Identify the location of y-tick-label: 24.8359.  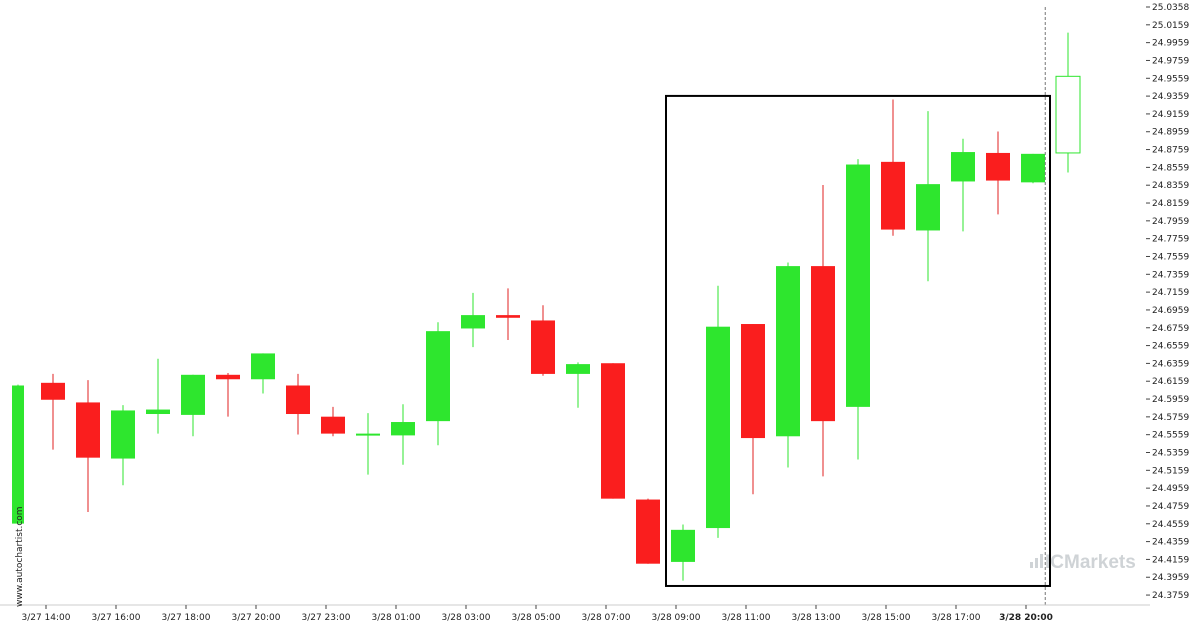
(1170, 186).